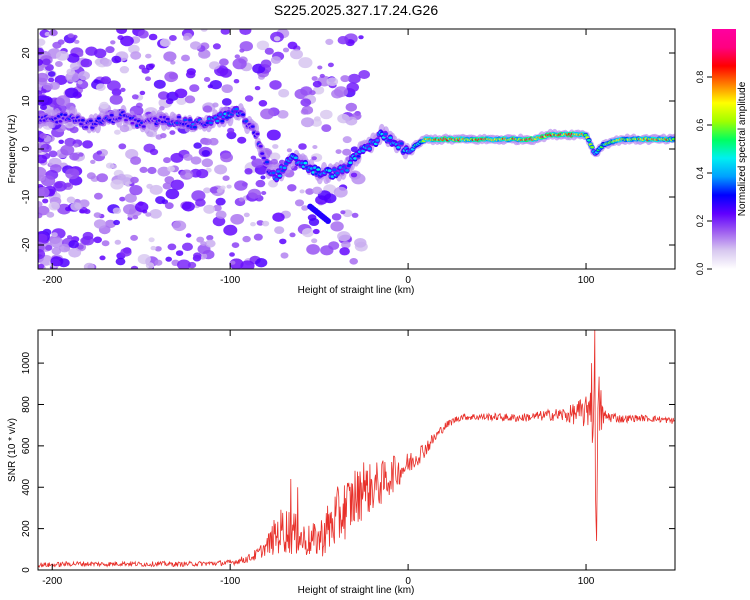 The image size is (750, 600). What do you see at coordinates (26, 486) in the screenshot?
I see `snr-y-tick-label: 400` at bounding box center [26, 486].